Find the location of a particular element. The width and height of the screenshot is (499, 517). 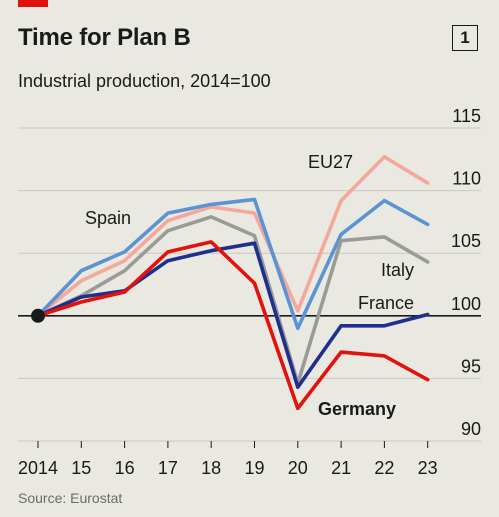

series-label-france: France is located at coordinates (386, 303).